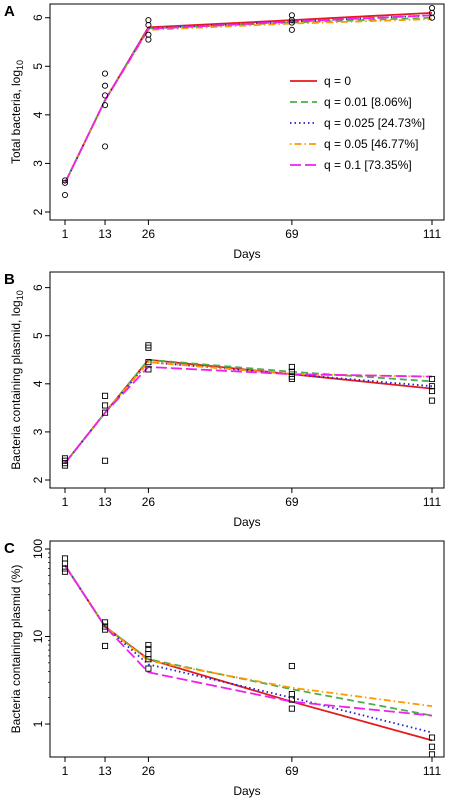  I want to click on y-tick-label: 1, so click(38, 723).